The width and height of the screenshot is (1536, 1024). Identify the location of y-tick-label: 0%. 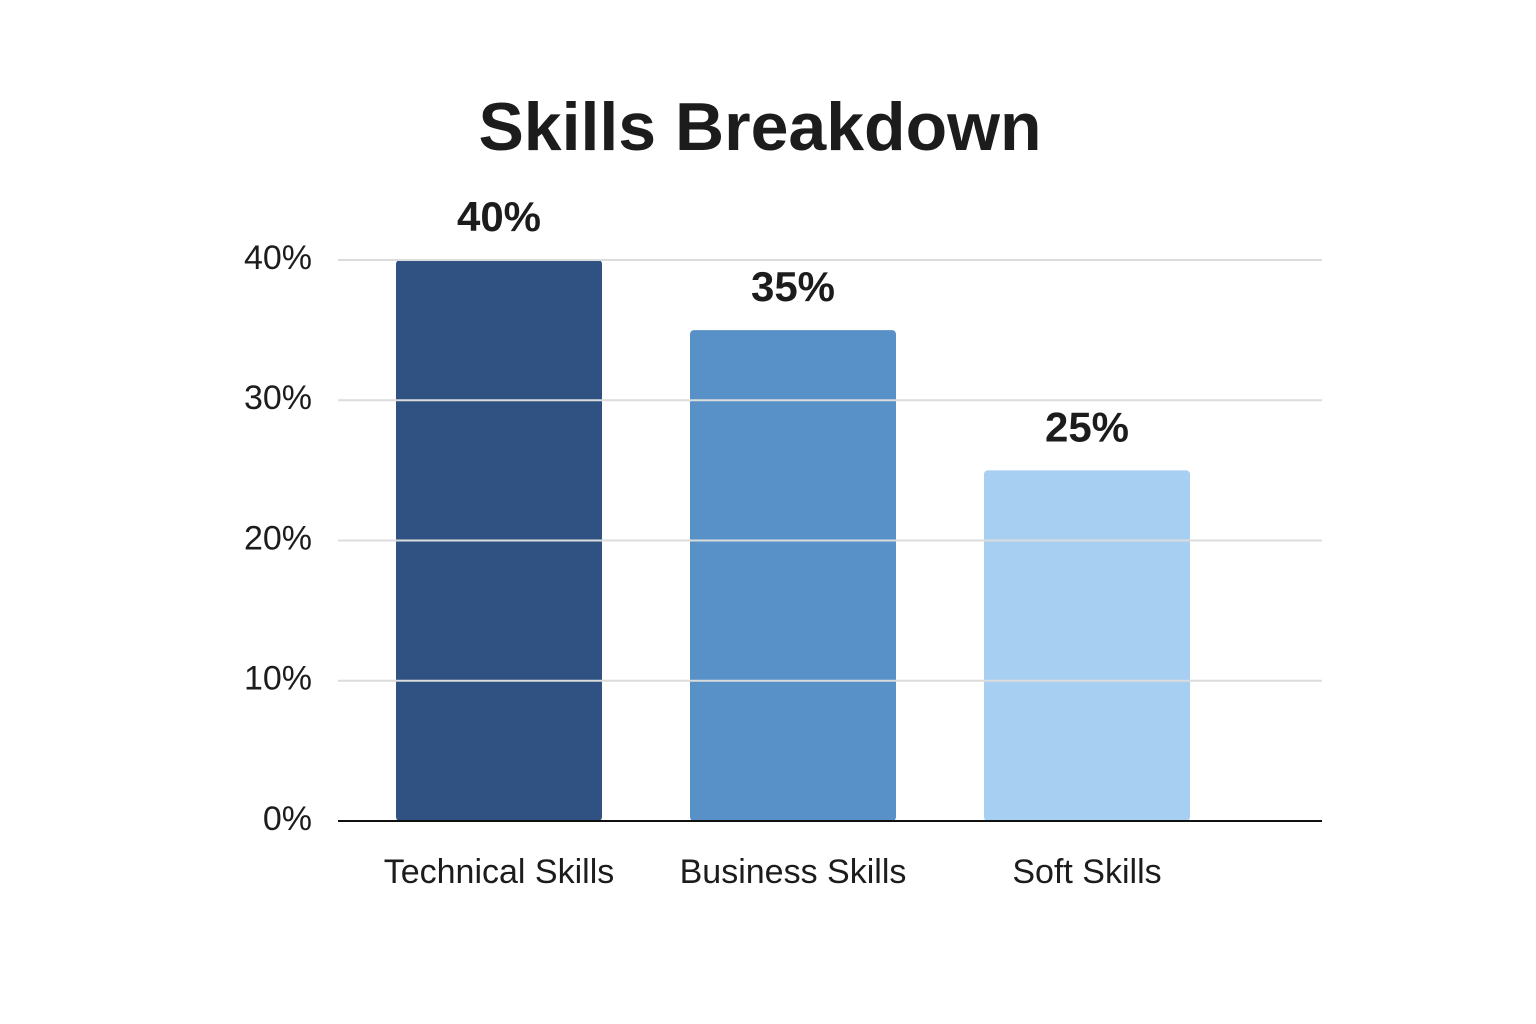
(287, 819).